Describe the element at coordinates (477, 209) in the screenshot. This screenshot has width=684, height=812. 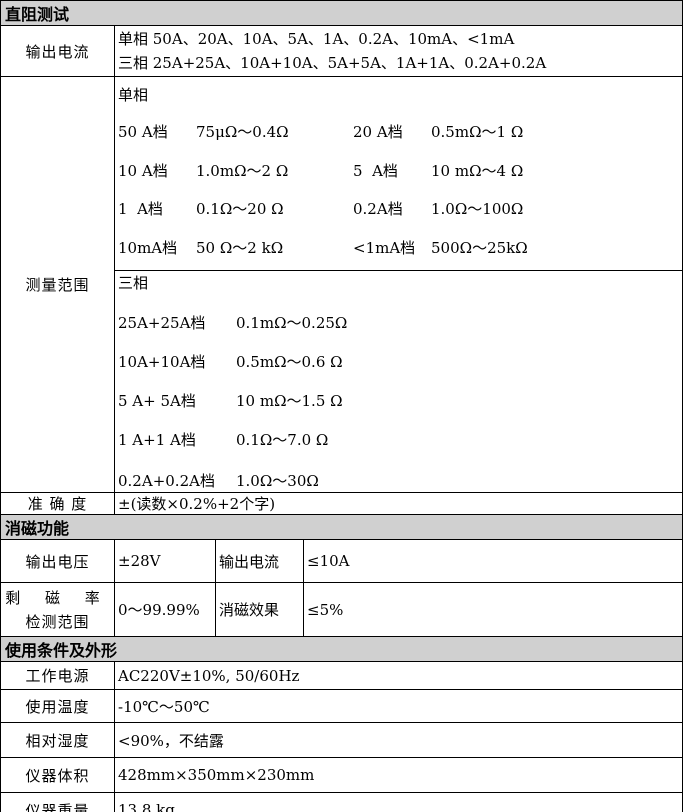
I see `range-value: 1.0Ω～100Ω` at that location.